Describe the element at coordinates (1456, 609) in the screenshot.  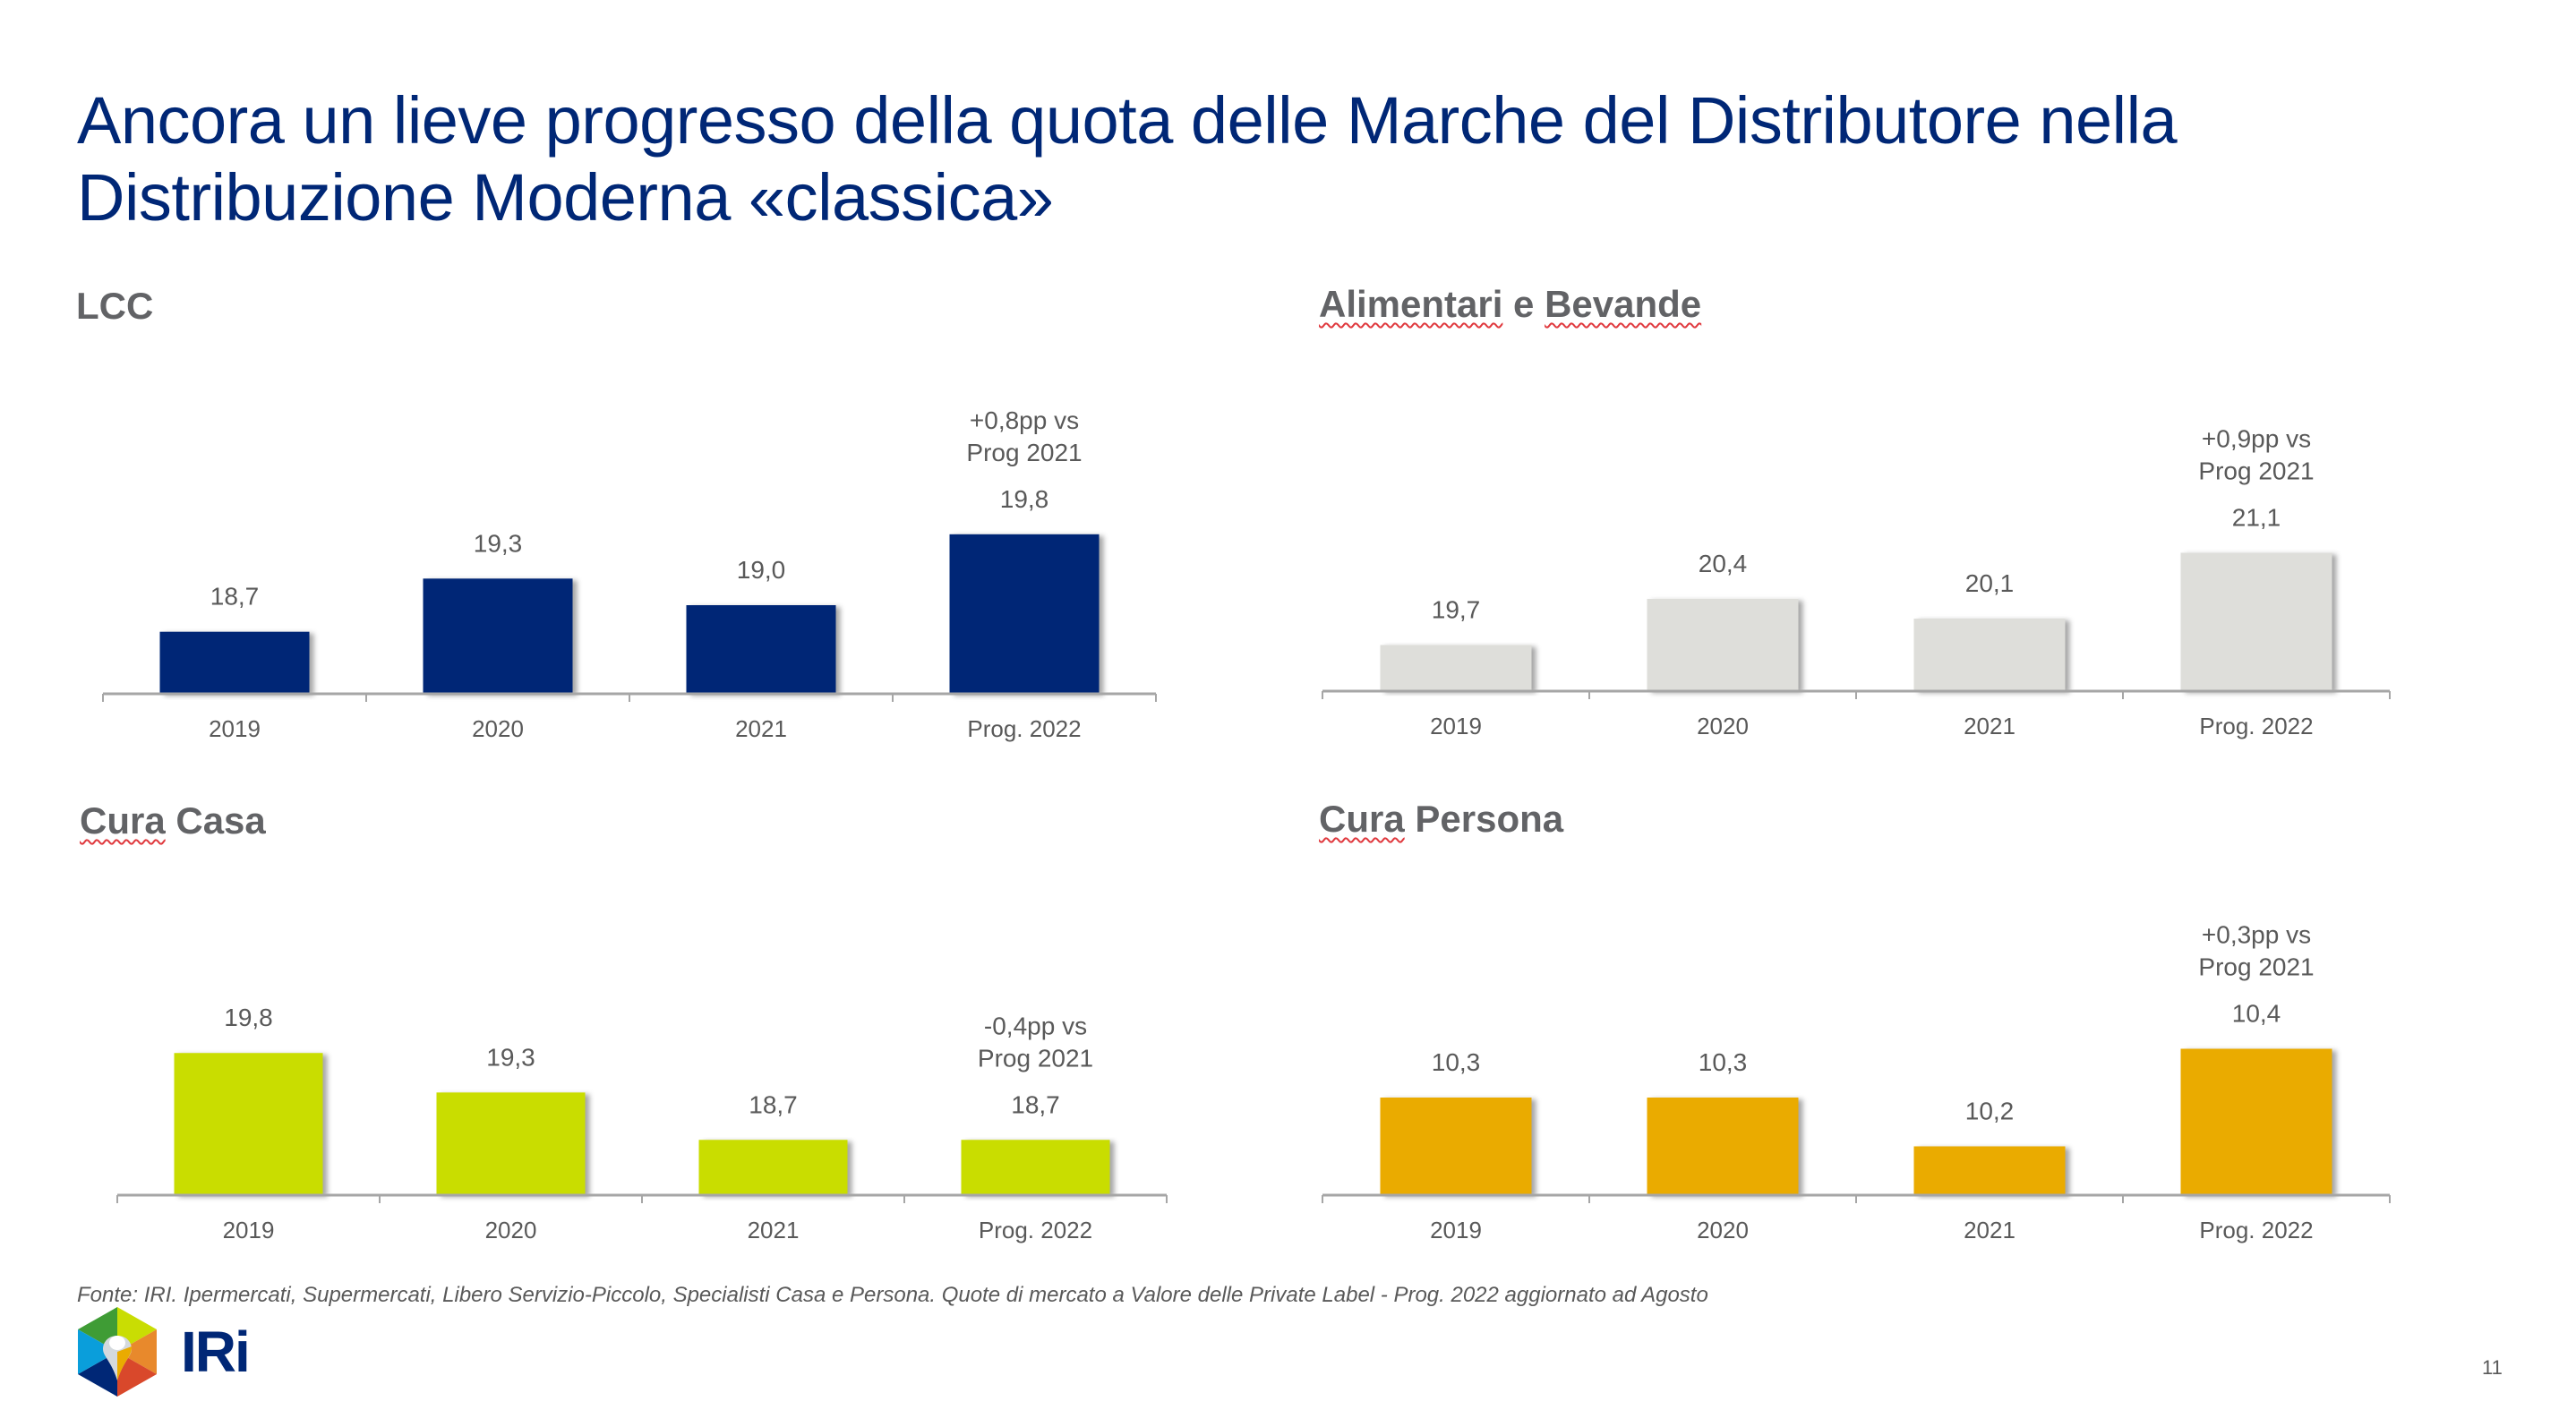
I see `data-label: 19,7` at that location.